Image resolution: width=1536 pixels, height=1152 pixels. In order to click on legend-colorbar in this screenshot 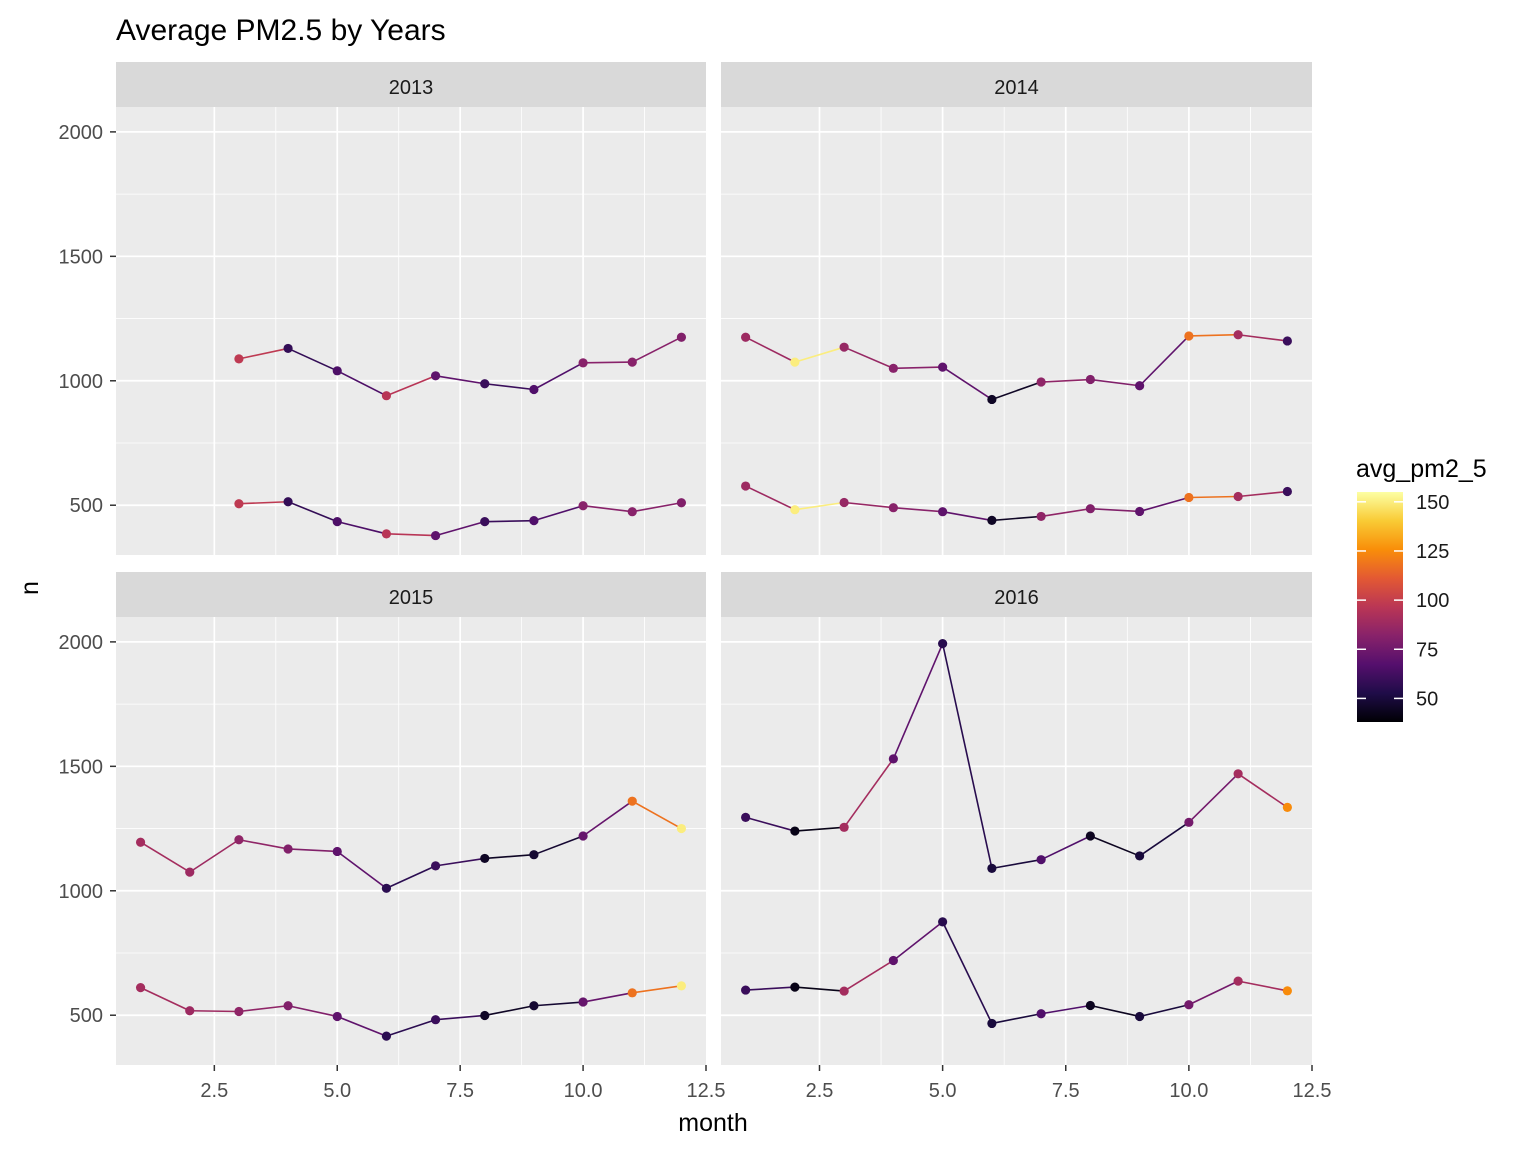, I will do `click(1380, 607)`.